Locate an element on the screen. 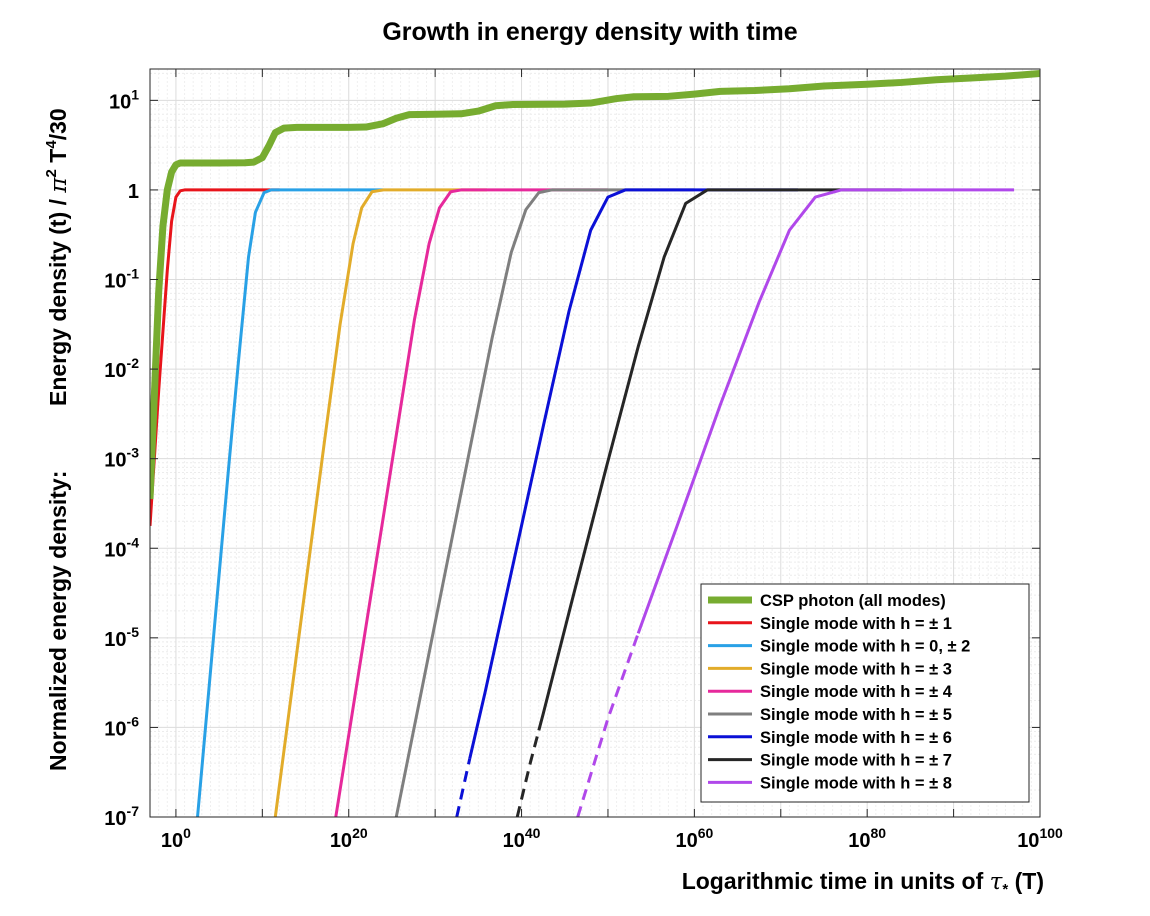  legend-label: Single mode with h = ± 4 is located at coordinates (856, 692).